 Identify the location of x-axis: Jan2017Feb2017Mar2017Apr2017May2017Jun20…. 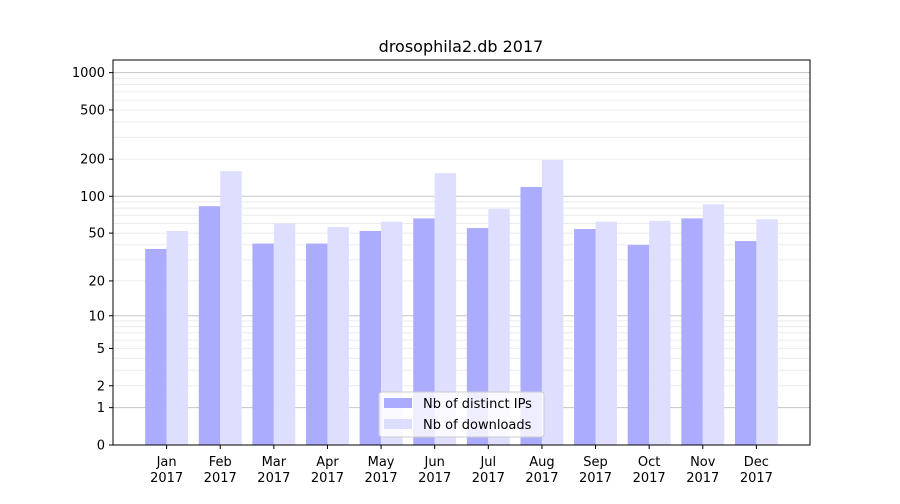
(461, 465).